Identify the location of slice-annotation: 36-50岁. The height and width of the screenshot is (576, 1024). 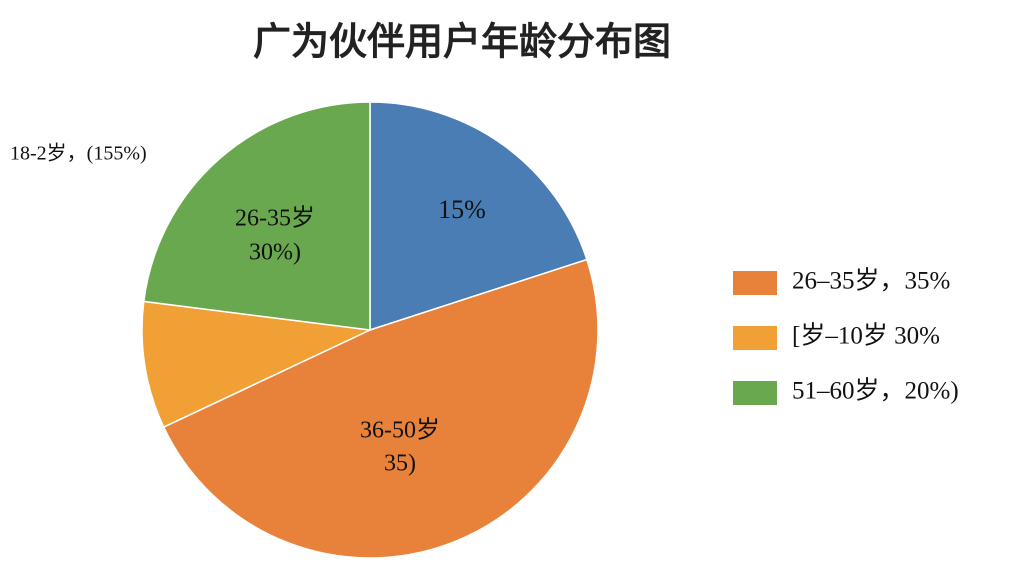
(400, 430).